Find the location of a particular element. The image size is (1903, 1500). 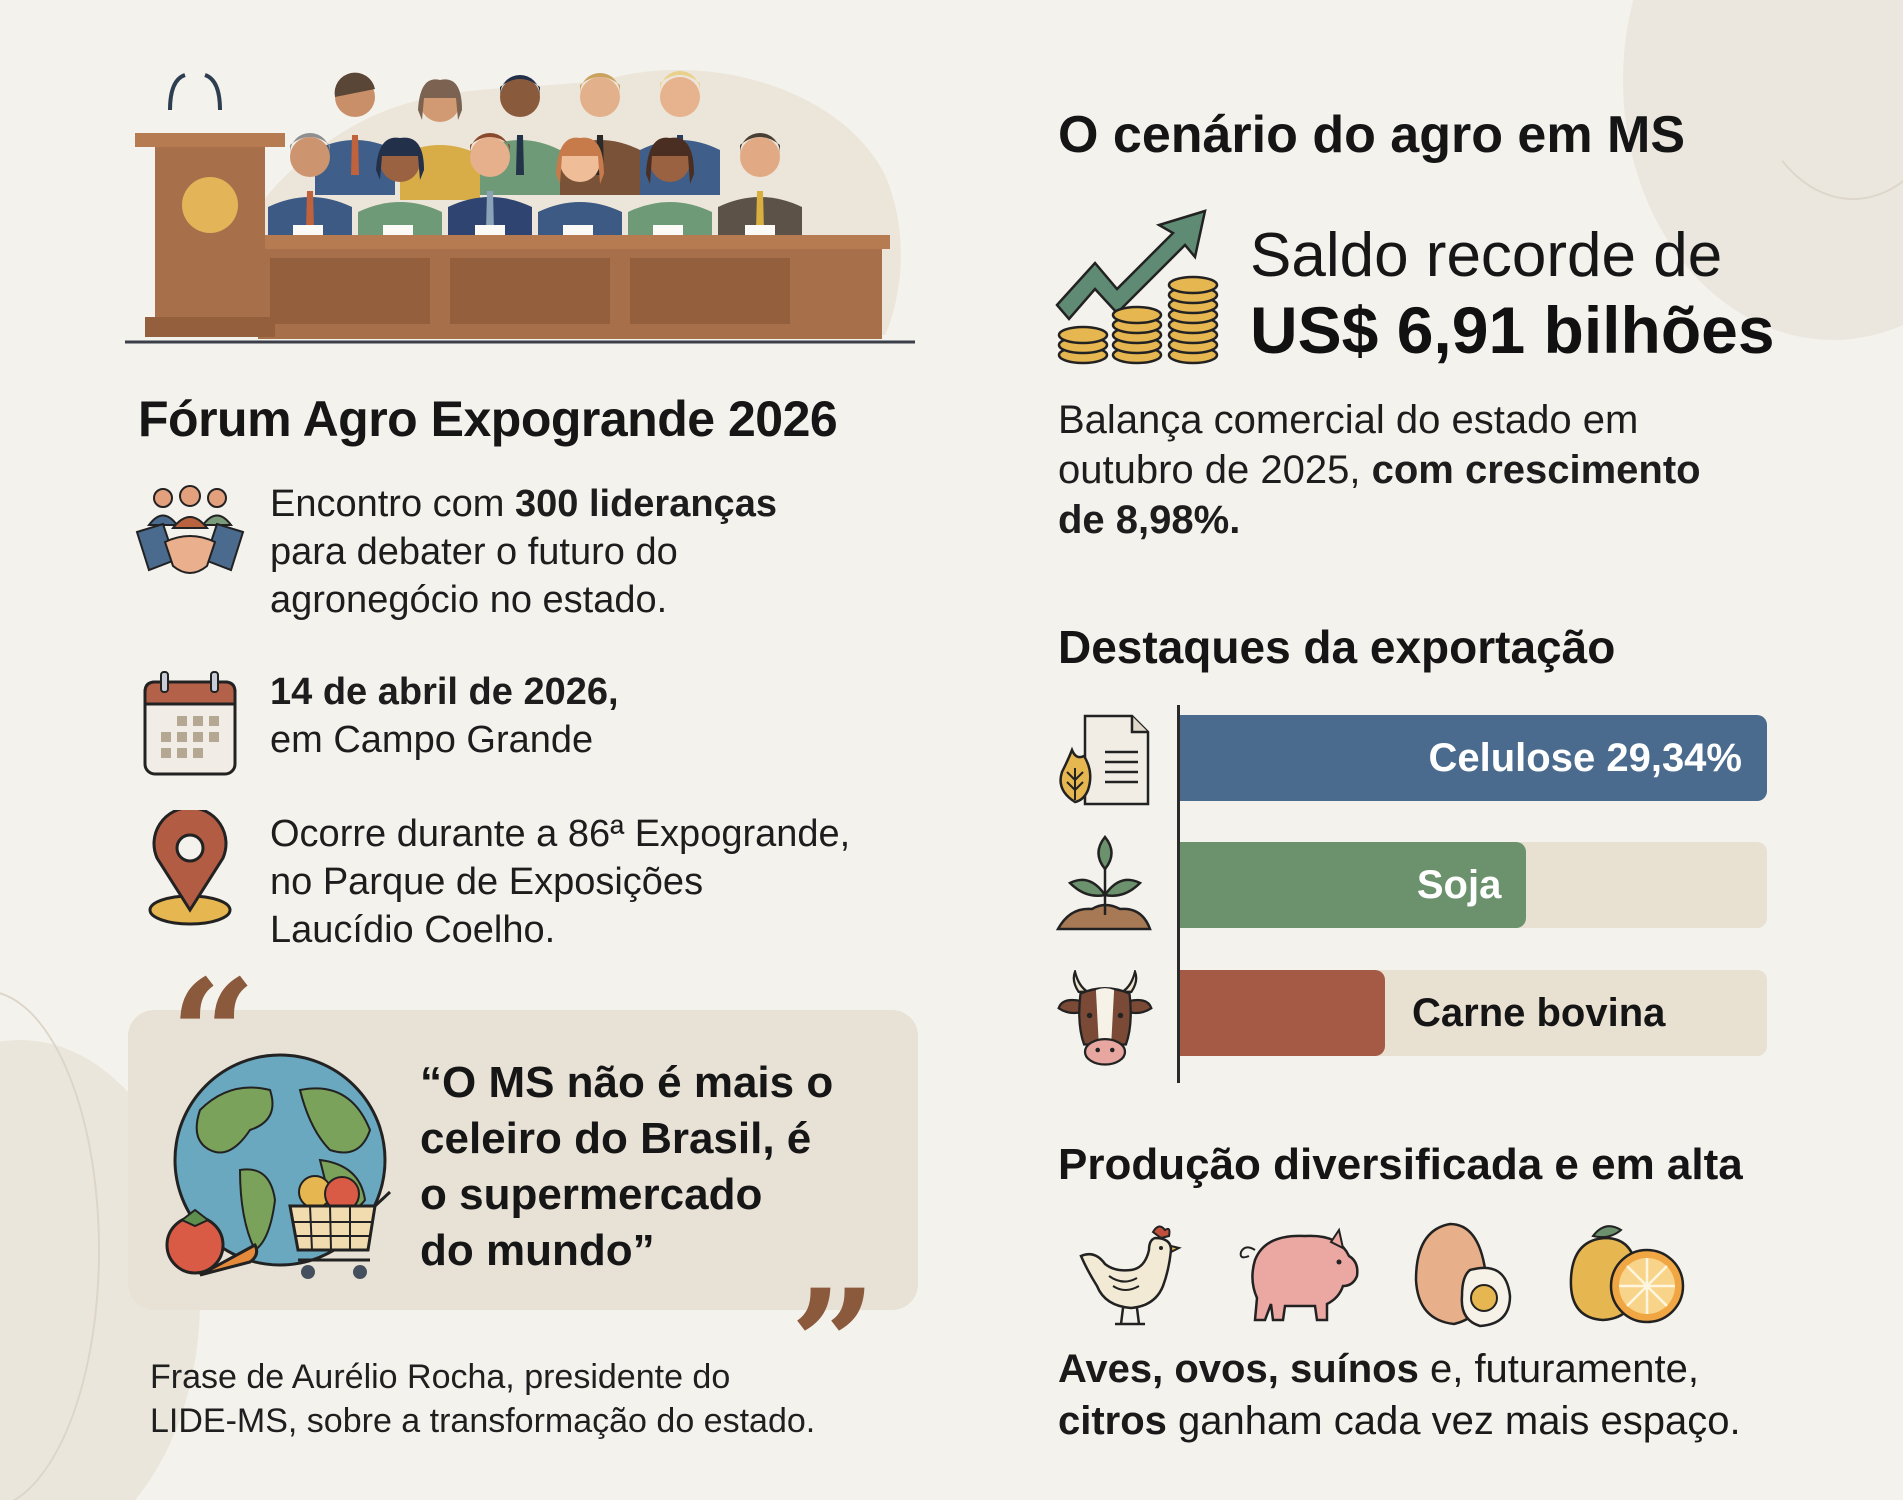

production-title: Produção diversificada e em alta is located at coordinates (1400, 1164).